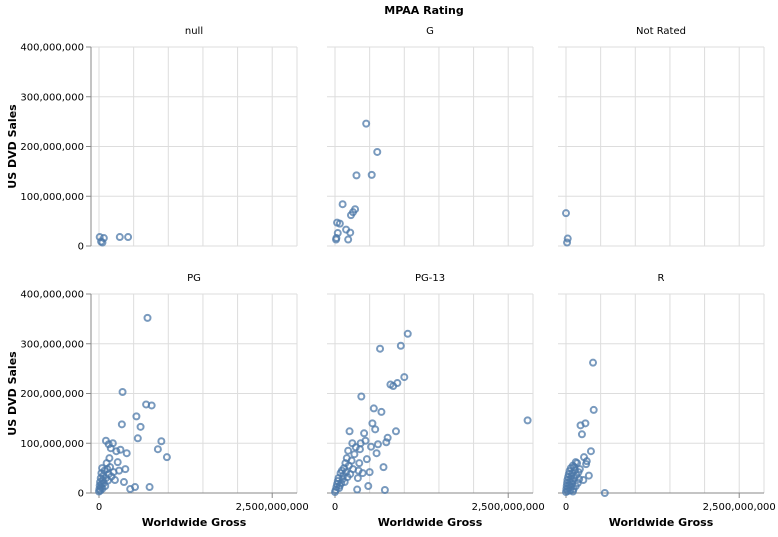 The image size is (778, 537). Describe the element at coordinates (661, 278) in the screenshot. I see `facet-title: R` at that location.